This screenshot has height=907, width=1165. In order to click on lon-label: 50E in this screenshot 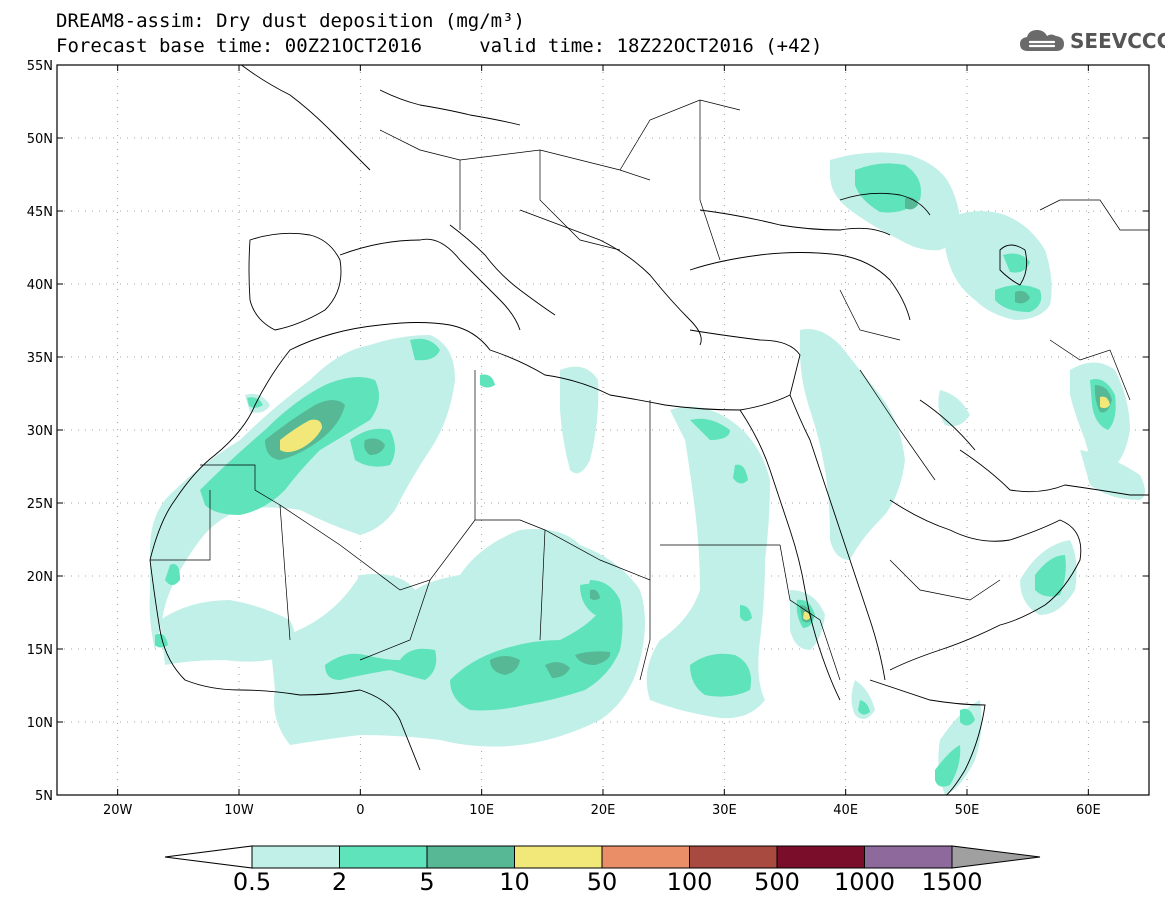, I will do `click(967, 810)`.